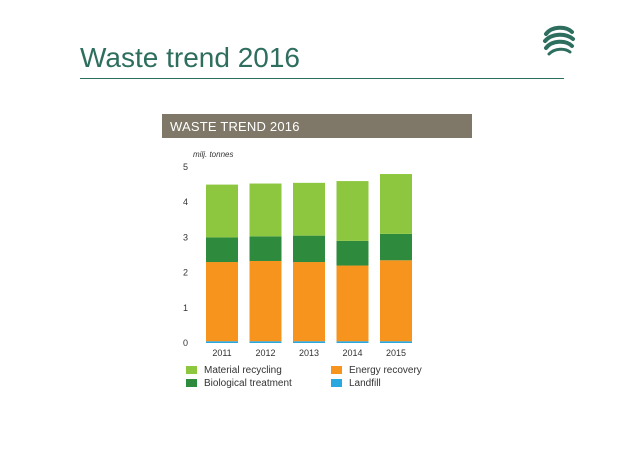 The width and height of the screenshot is (638, 451). I want to click on x-tick-label: 2014, so click(352, 353).